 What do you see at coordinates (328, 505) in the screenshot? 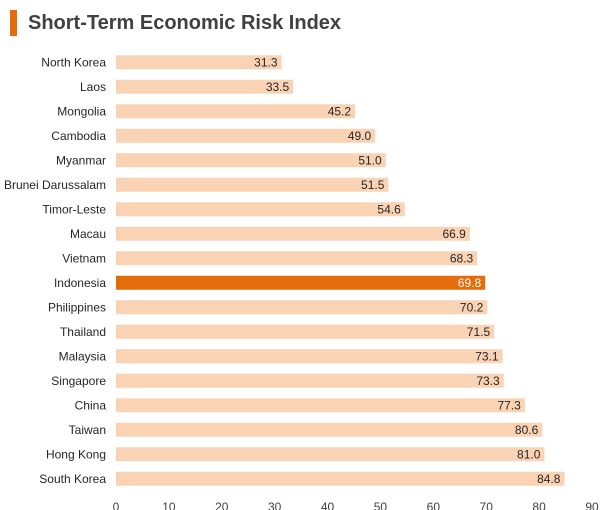
I see `x-tick-label-40: 40` at bounding box center [328, 505].